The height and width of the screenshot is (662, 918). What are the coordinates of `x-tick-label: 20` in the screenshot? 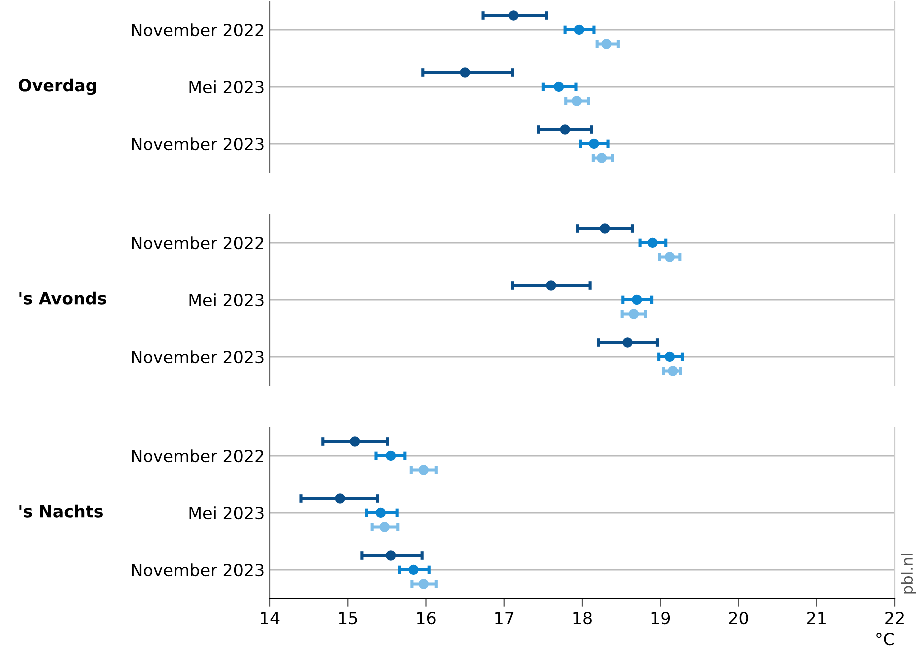 It's located at (738, 618).